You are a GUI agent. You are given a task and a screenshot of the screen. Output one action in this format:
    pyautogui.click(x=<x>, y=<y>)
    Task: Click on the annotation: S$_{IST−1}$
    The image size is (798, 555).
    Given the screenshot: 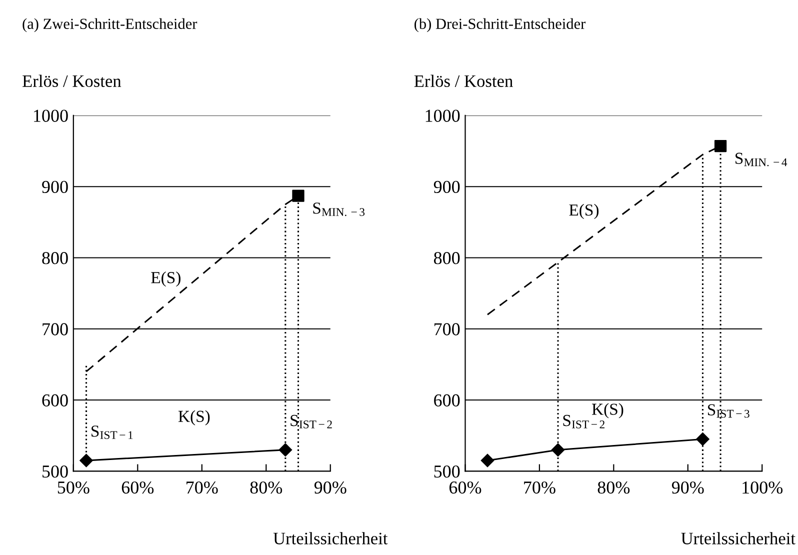 What is the action you would take?
    pyautogui.click(x=112, y=433)
    